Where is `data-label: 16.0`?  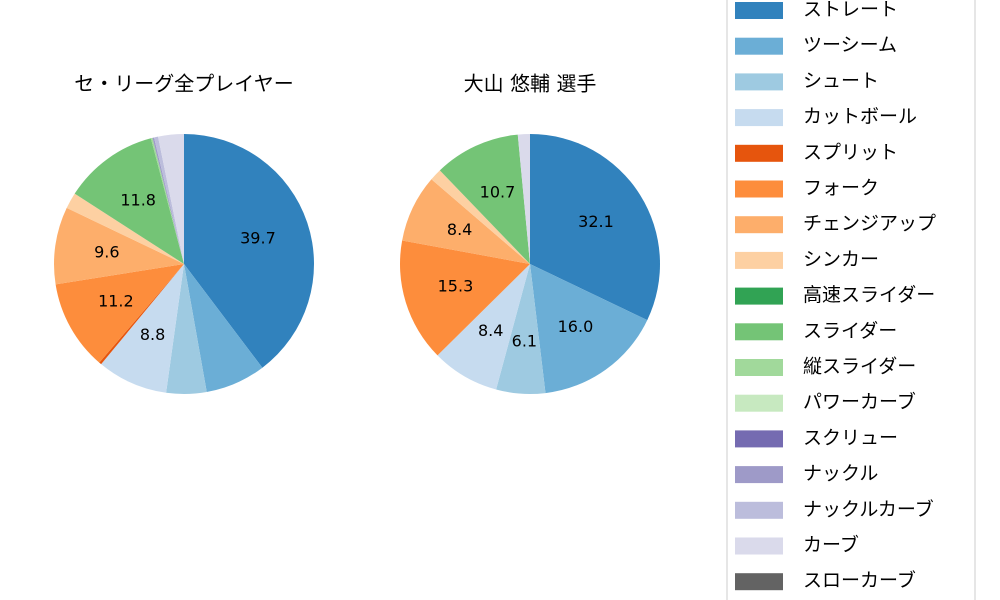 data-label: 16.0 is located at coordinates (576, 326).